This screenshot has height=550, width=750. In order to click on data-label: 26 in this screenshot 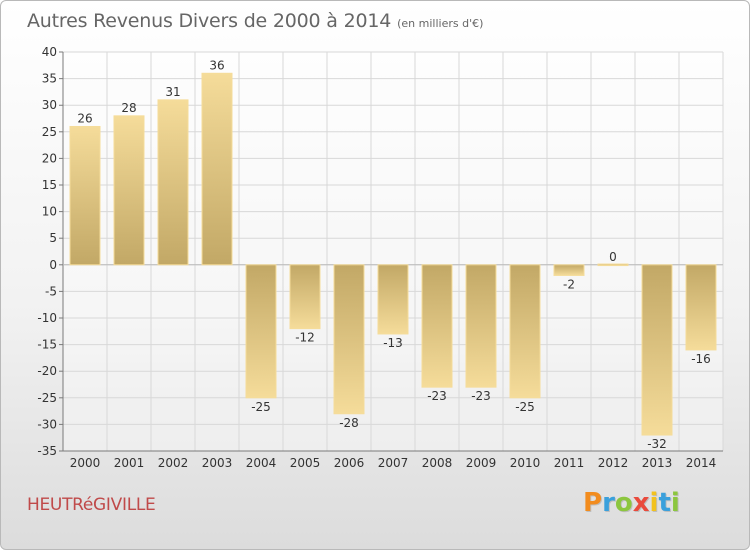, I will do `click(84, 118)`.